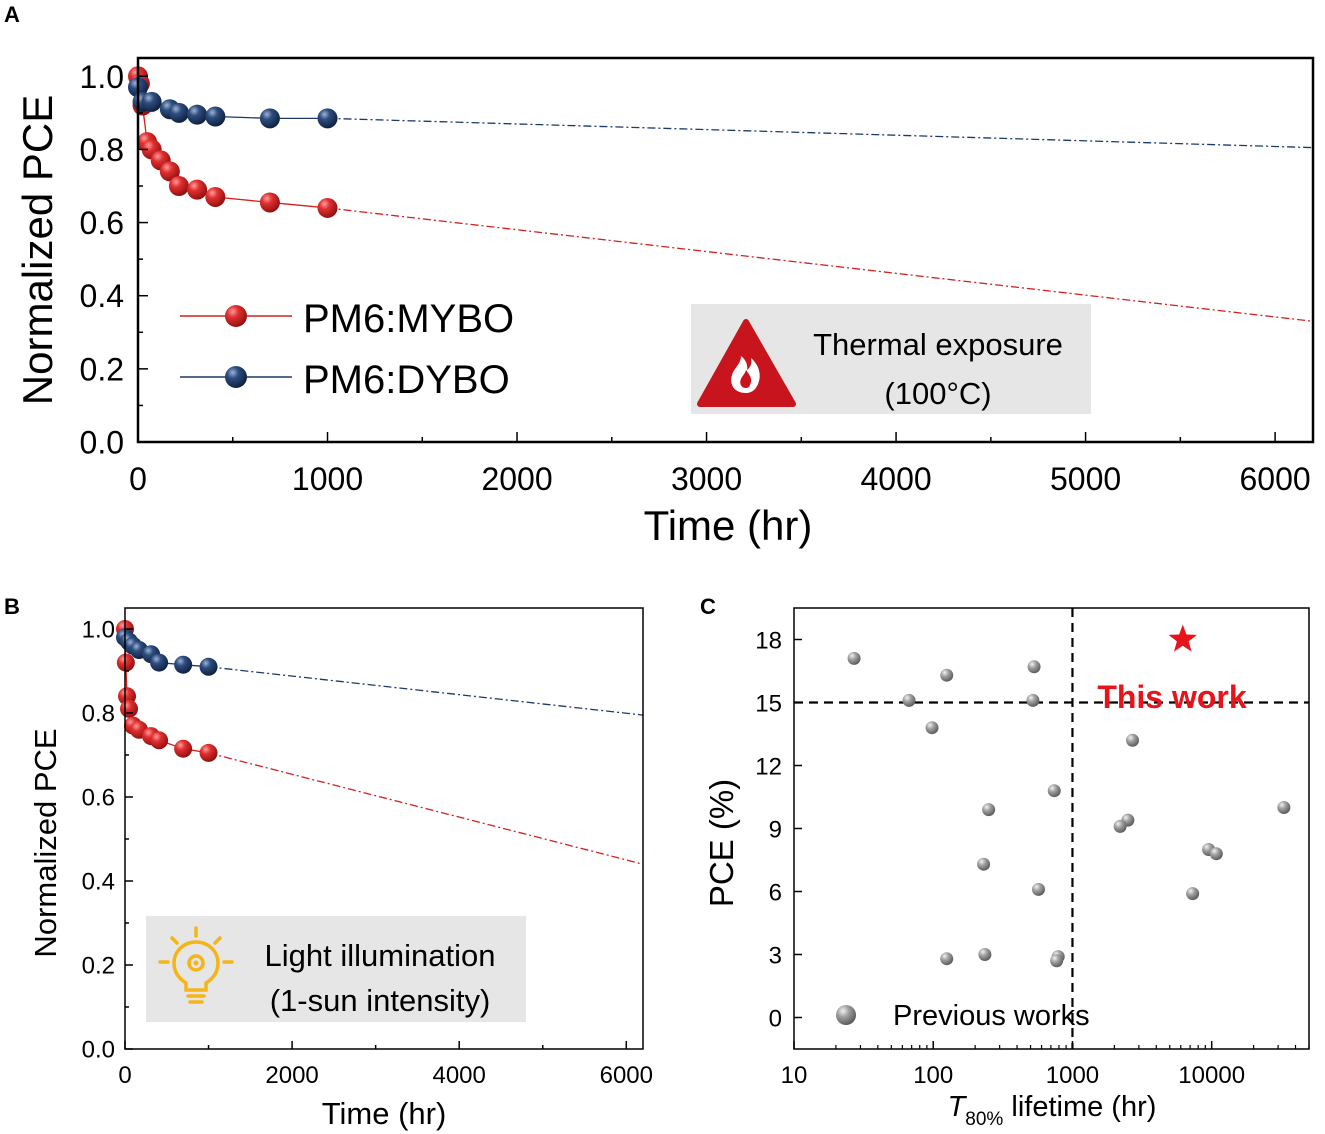  I want to click on light-annotation-line1: Light illumination, so click(380, 955).